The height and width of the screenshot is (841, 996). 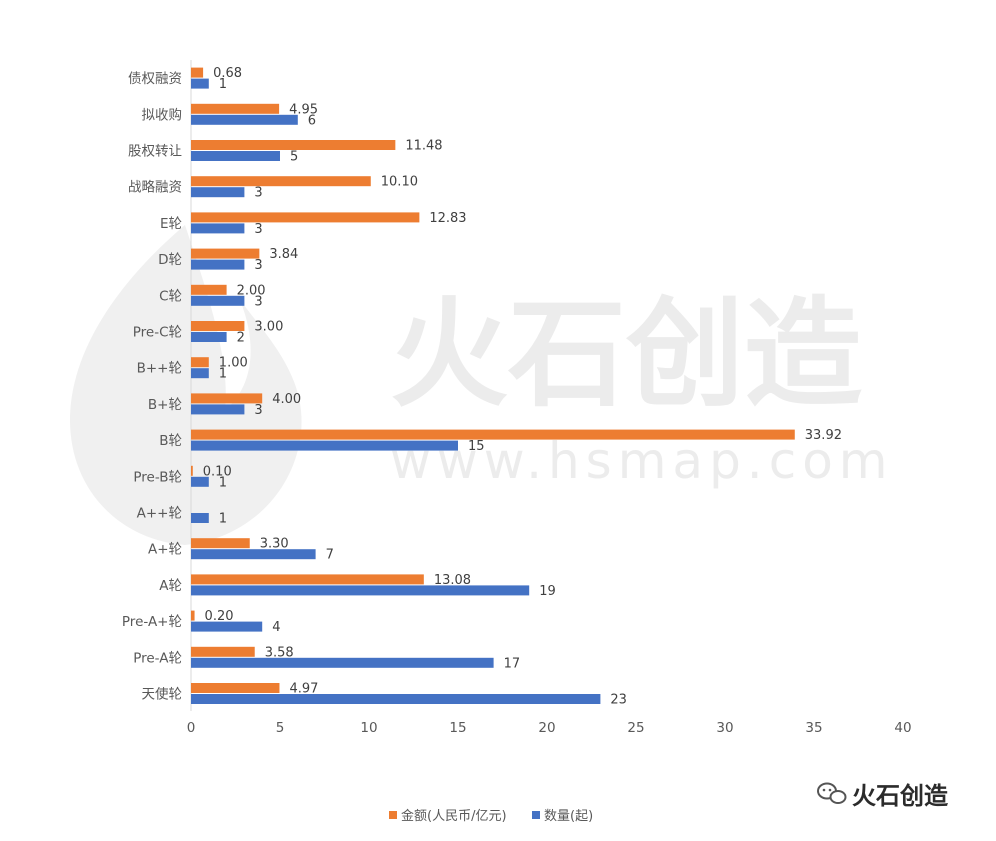 I want to click on category-label: B+轮, so click(x=165, y=405).